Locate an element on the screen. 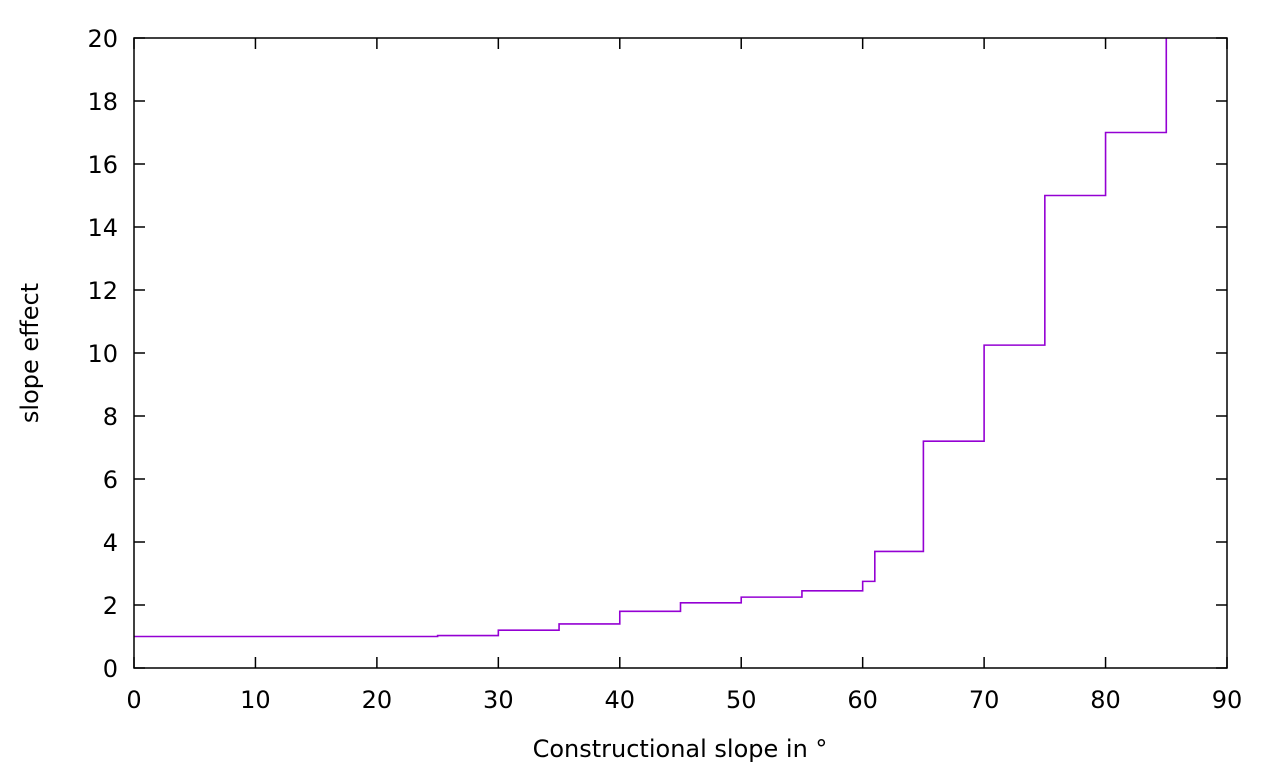 The width and height of the screenshot is (1280, 768). y-tick-label: 20 is located at coordinates (102, 39).